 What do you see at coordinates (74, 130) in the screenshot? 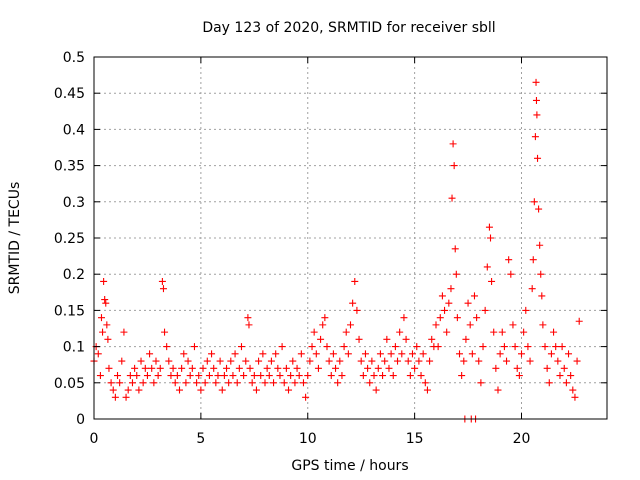
I see `y-tick-label: 0.4` at bounding box center [74, 130].